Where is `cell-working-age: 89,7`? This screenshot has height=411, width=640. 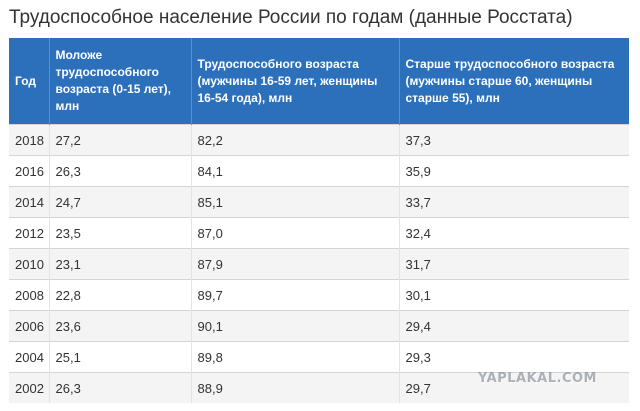 cell-working-age: 89,7 is located at coordinates (295, 295).